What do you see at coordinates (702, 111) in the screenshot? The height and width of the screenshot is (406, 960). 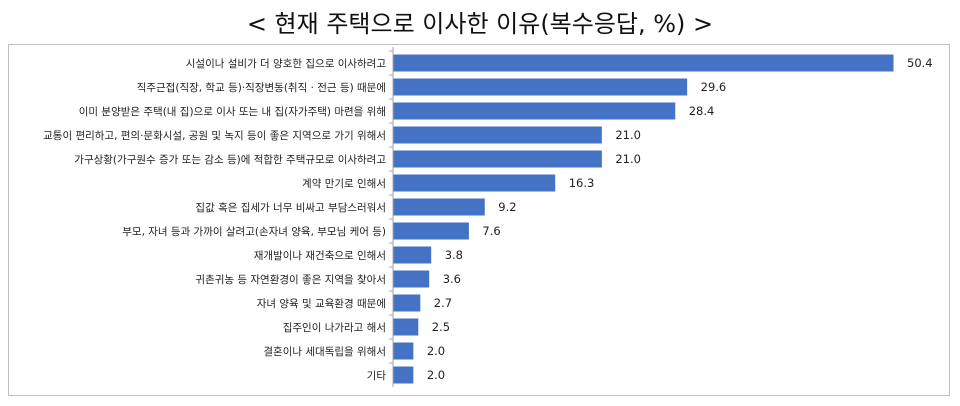 I see `value-label: 28.4` at bounding box center [702, 111].